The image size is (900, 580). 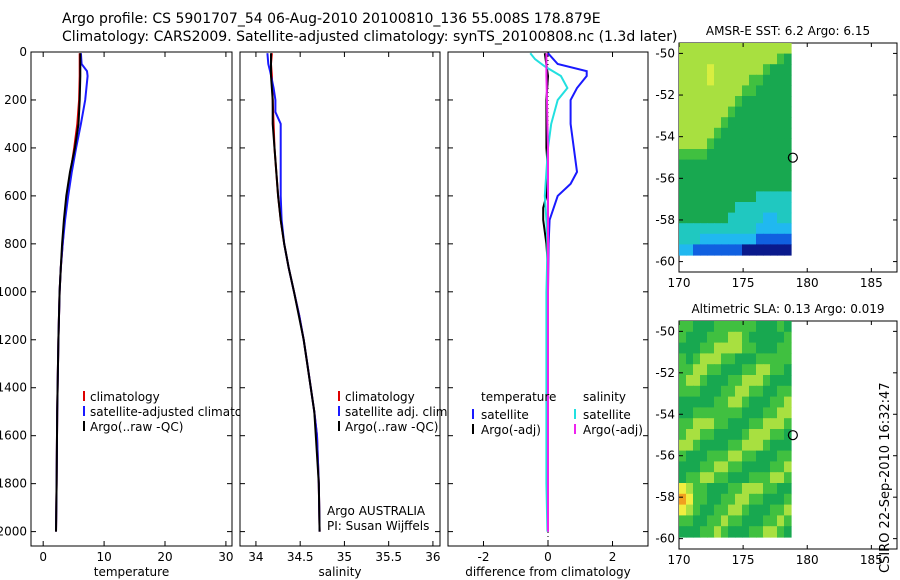 What do you see at coordinates (164, 557) in the screenshot?
I see `temperature-xtick-label: 20` at bounding box center [164, 557].